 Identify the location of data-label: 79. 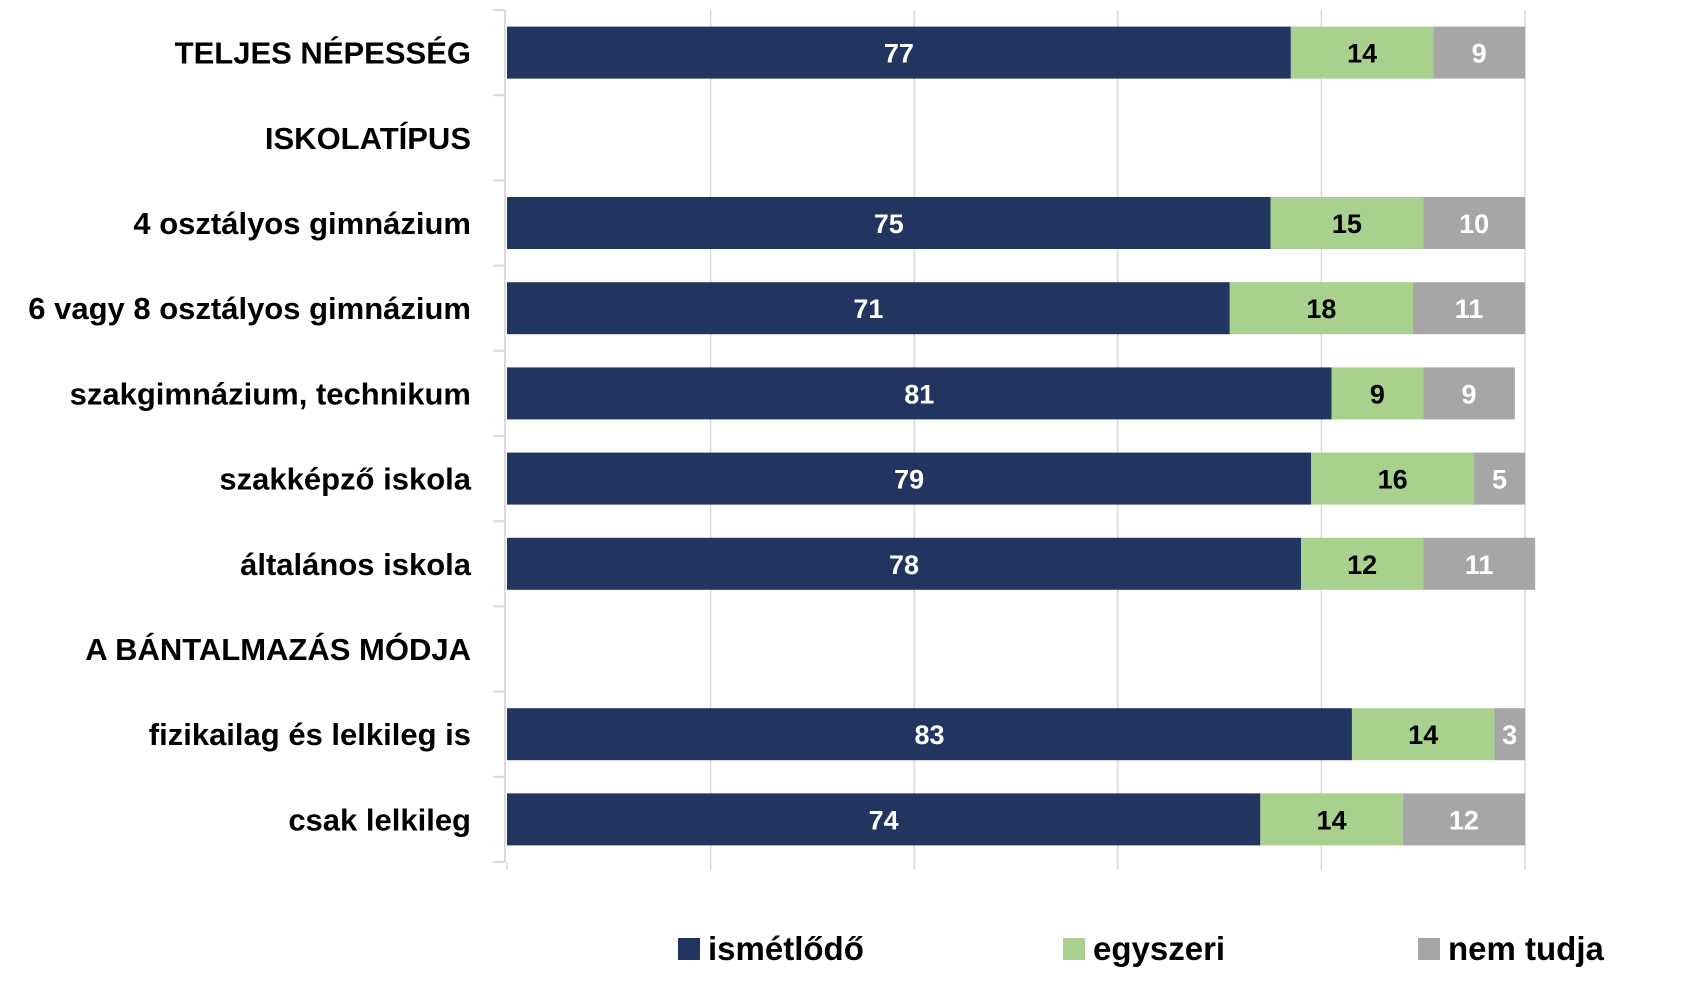
(909, 480).